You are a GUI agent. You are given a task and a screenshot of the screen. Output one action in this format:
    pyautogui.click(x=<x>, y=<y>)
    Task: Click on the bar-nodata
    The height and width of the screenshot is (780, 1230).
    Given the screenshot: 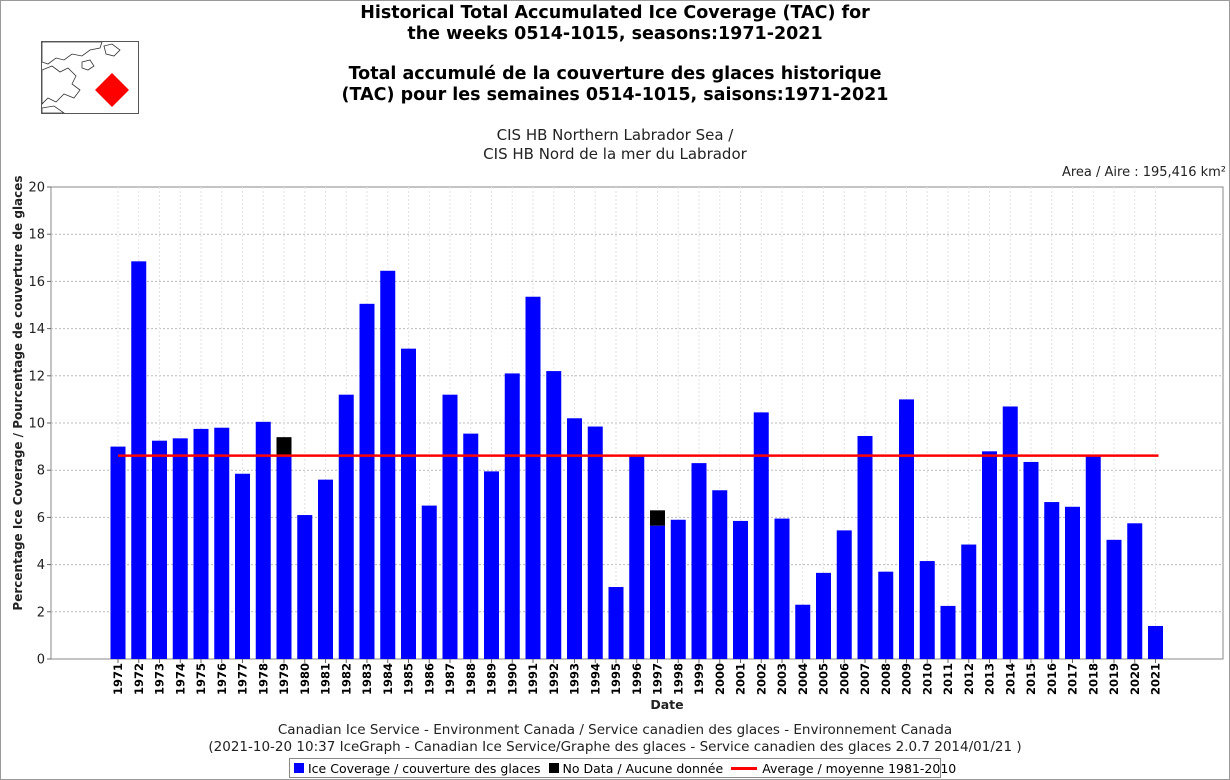 What is the action you would take?
    pyautogui.click(x=284, y=447)
    